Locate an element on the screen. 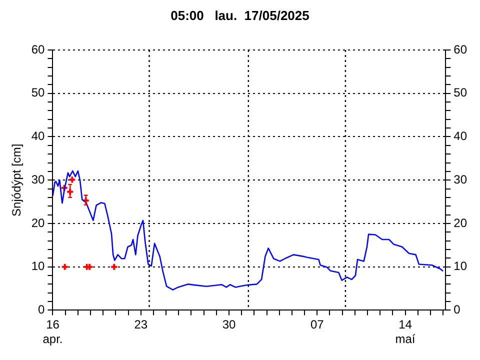  chart-title: 05:00 lau. 17/05/2025 is located at coordinates (240, 15).